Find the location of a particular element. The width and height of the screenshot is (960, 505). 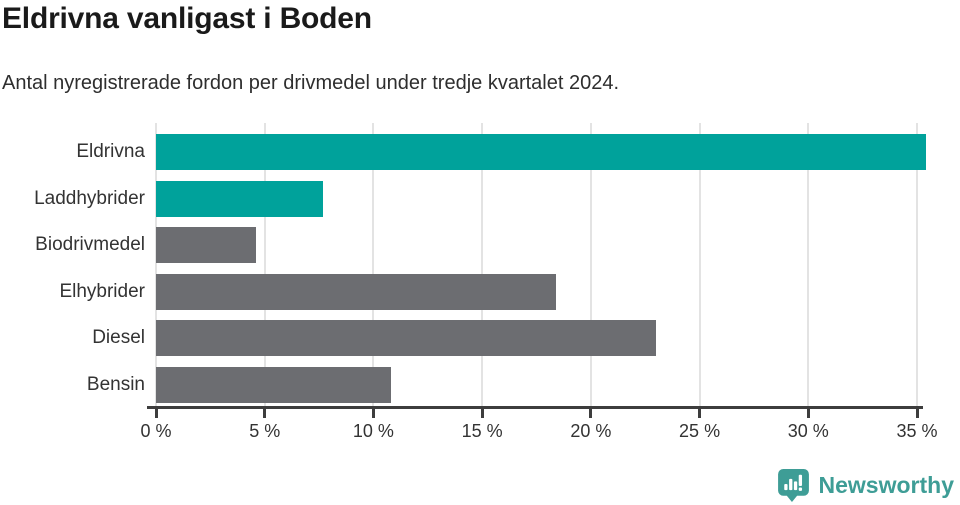

chart-title: Eldrivna vanligast i Boden is located at coordinates (187, 18).